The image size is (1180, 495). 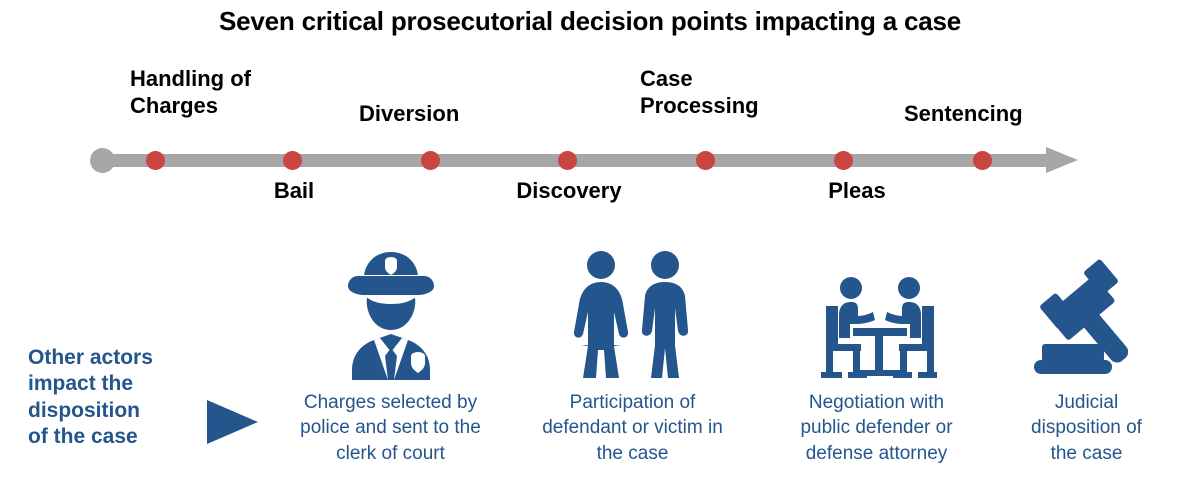 I want to click on timeline-label-discovery: Discovery, so click(x=569, y=190).